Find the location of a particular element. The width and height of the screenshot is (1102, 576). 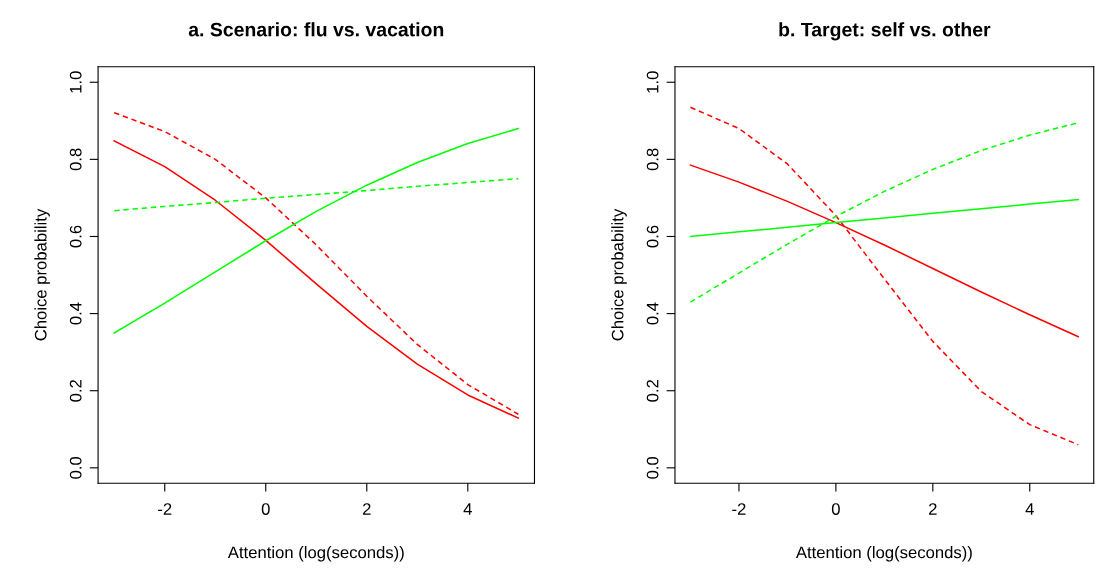

chart-title: a. Scenario: flu vs. vacation is located at coordinates (316, 29).